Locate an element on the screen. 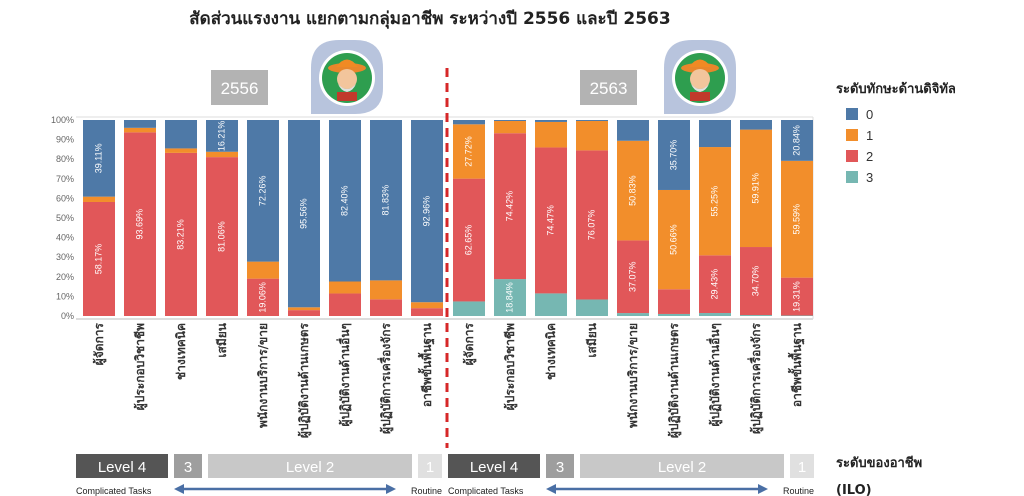 The image size is (1024, 496). arrow-left-icon is located at coordinates (179, 489).